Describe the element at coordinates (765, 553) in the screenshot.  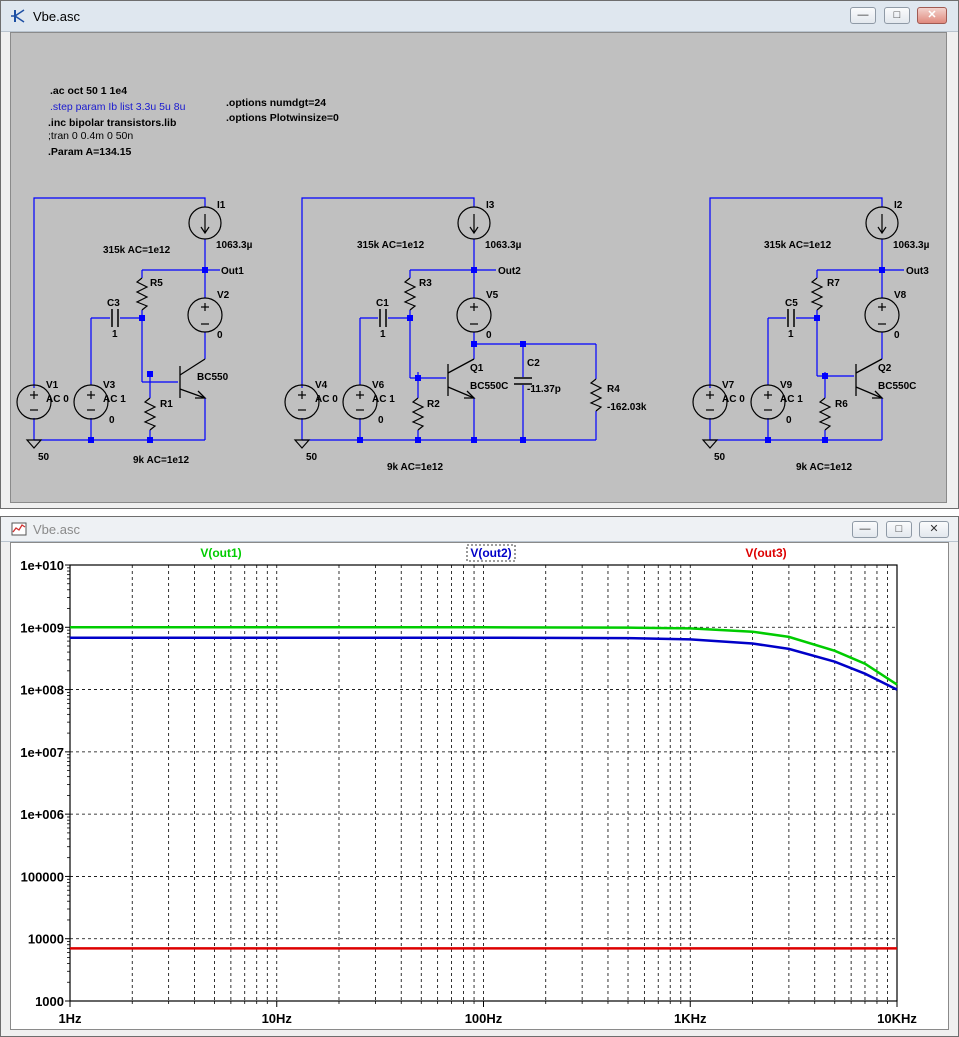
I see `legend-label: V(out3)` at that location.